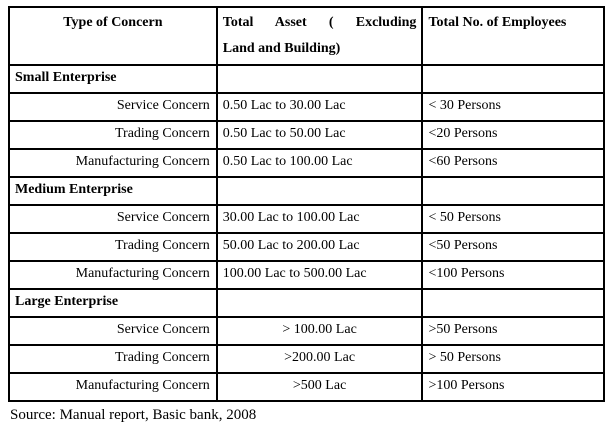 This screenshot has width=613, height=432. What do you see at coordinates (513, 387) in the screenshot?
I see `employees-cell: >100 Persons` at bounding box center [513, 387].